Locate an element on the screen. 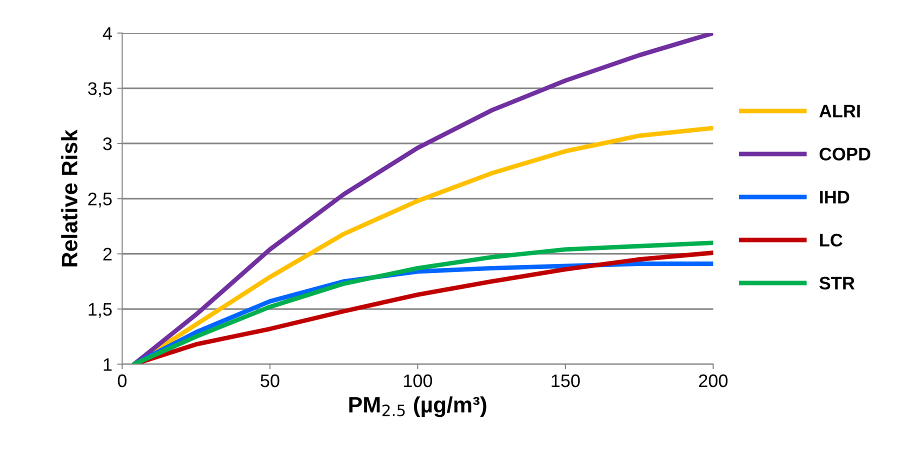 The image size is (912, 473). y-tick-label: 1 is located at coordinates (108, 364).